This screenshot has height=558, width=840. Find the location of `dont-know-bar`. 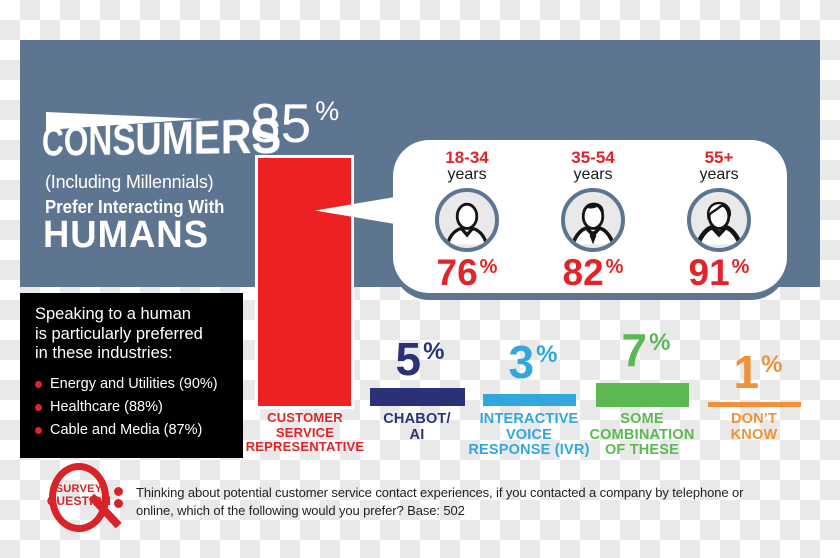

dont-know-bar is located at coordinates (754, 404).